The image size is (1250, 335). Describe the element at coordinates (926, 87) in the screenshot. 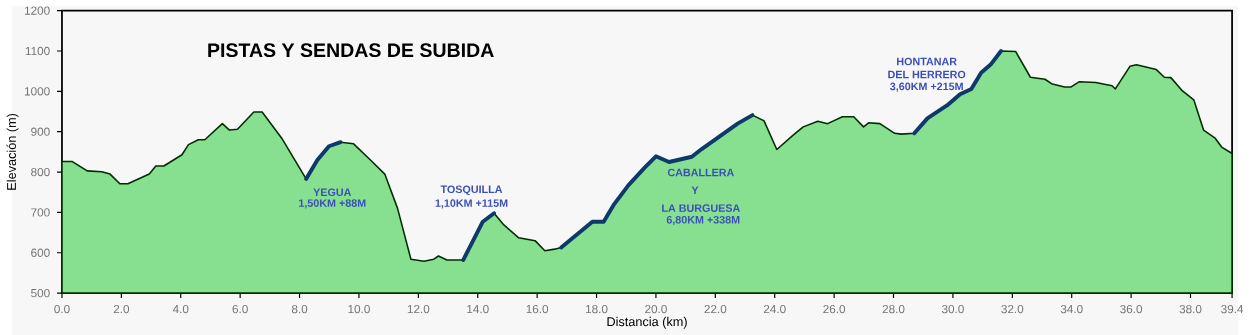

I see `annotation: 3,60KM +215M` at that location.